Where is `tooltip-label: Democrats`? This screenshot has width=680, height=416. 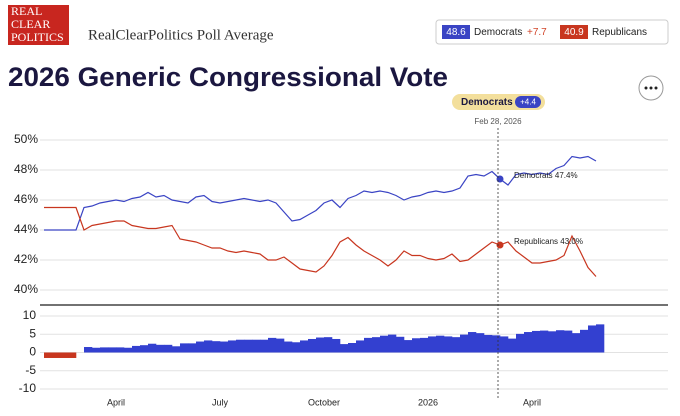
tooltip-label: Democrats is located at coordinates (487, 102).